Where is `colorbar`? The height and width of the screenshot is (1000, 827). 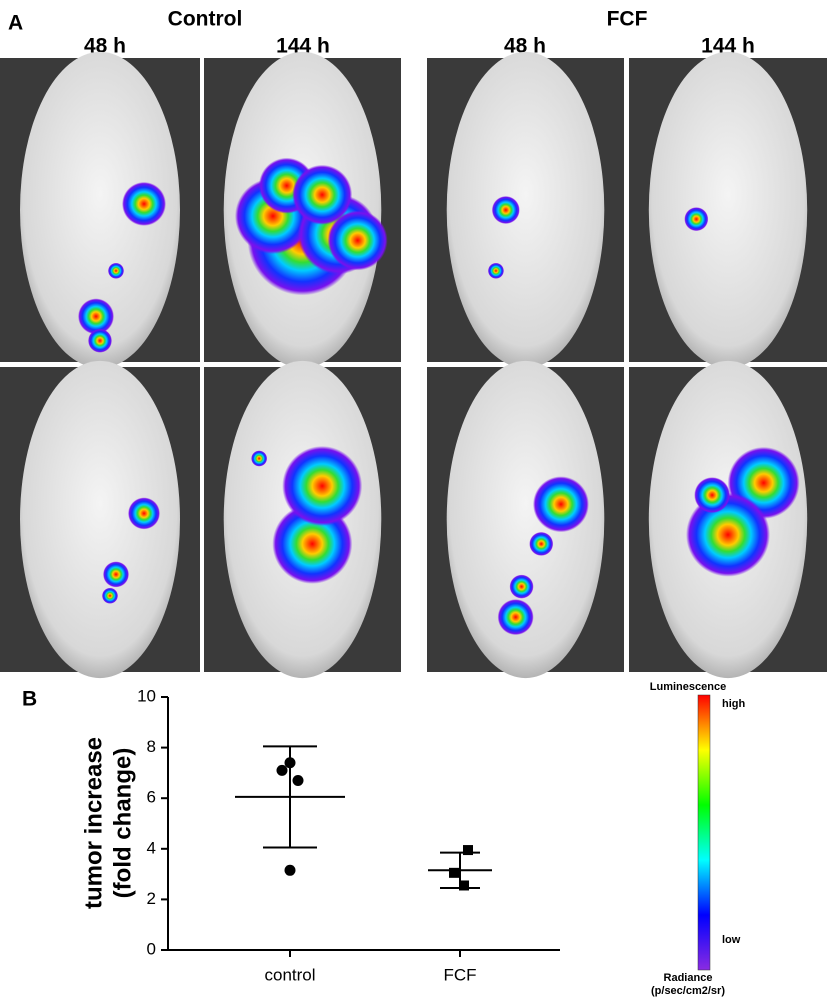 colorbar is located at coordinates (704, 832).